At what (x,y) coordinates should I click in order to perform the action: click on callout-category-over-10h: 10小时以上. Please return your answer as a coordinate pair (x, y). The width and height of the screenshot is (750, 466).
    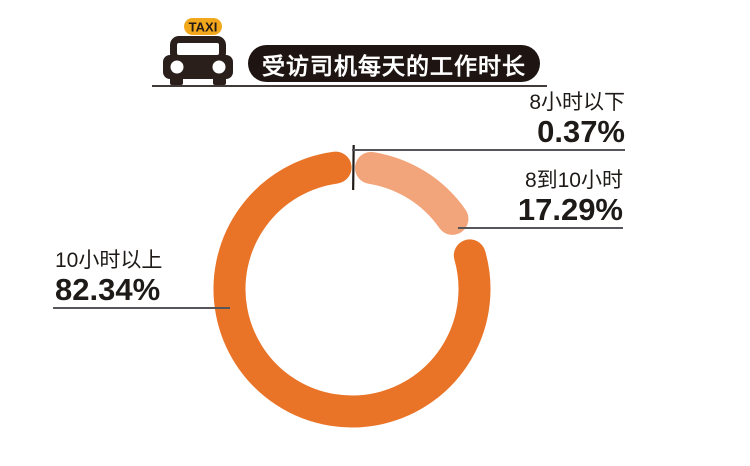
    Looking at the image, I should click on (109, 260).